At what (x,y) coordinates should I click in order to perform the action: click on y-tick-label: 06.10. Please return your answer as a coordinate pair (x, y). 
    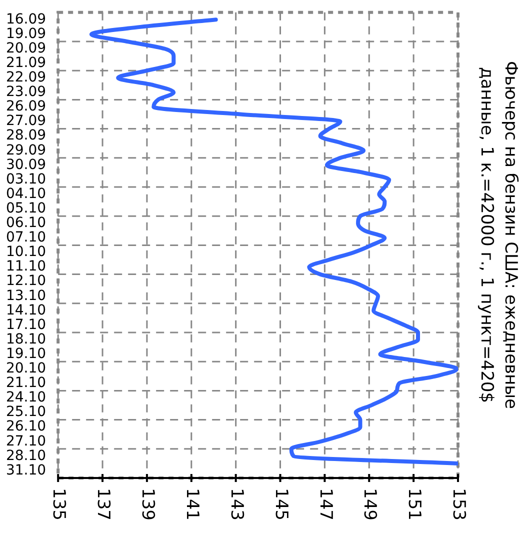
    Looking at the image, I should click on (26, 223).